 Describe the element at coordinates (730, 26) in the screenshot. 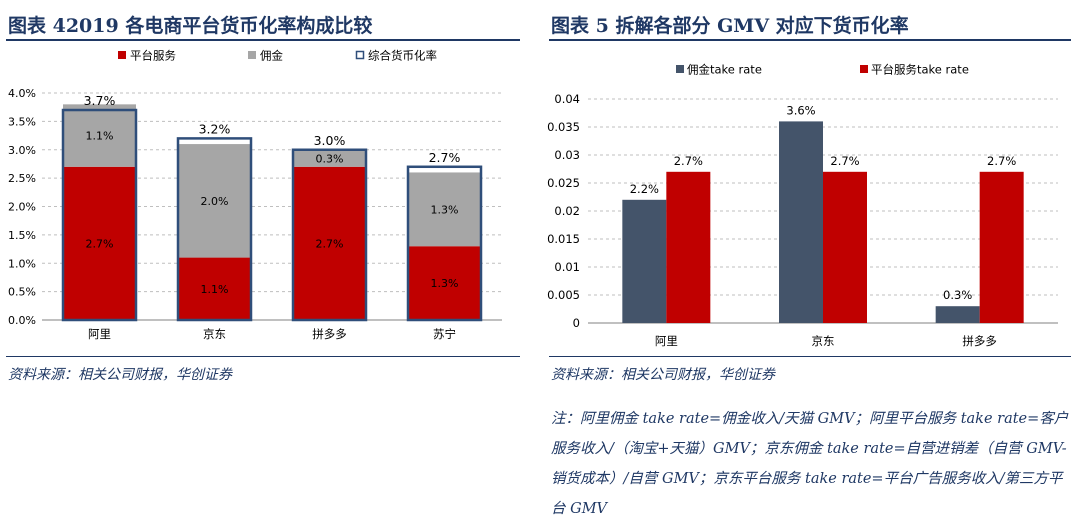

I see `right-chart-title: 图表 5 拆解各部分 GMV 对应下货币化率` at that location.